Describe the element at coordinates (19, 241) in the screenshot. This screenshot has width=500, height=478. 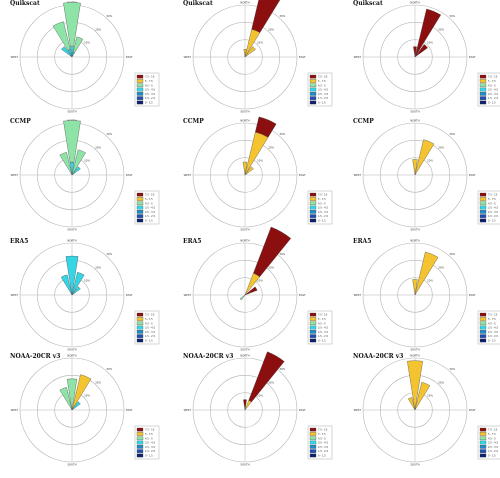
I see `panel-title: ERA5` at that location.